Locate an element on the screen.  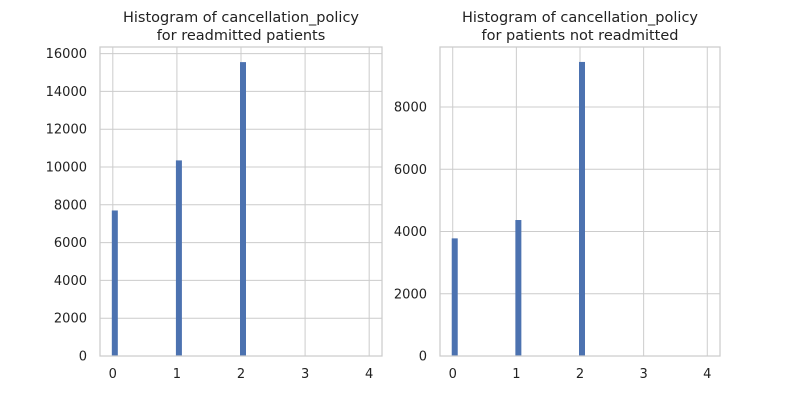
chart-title-line-2: for patients not readmitted is located at coordinates (580, 36).